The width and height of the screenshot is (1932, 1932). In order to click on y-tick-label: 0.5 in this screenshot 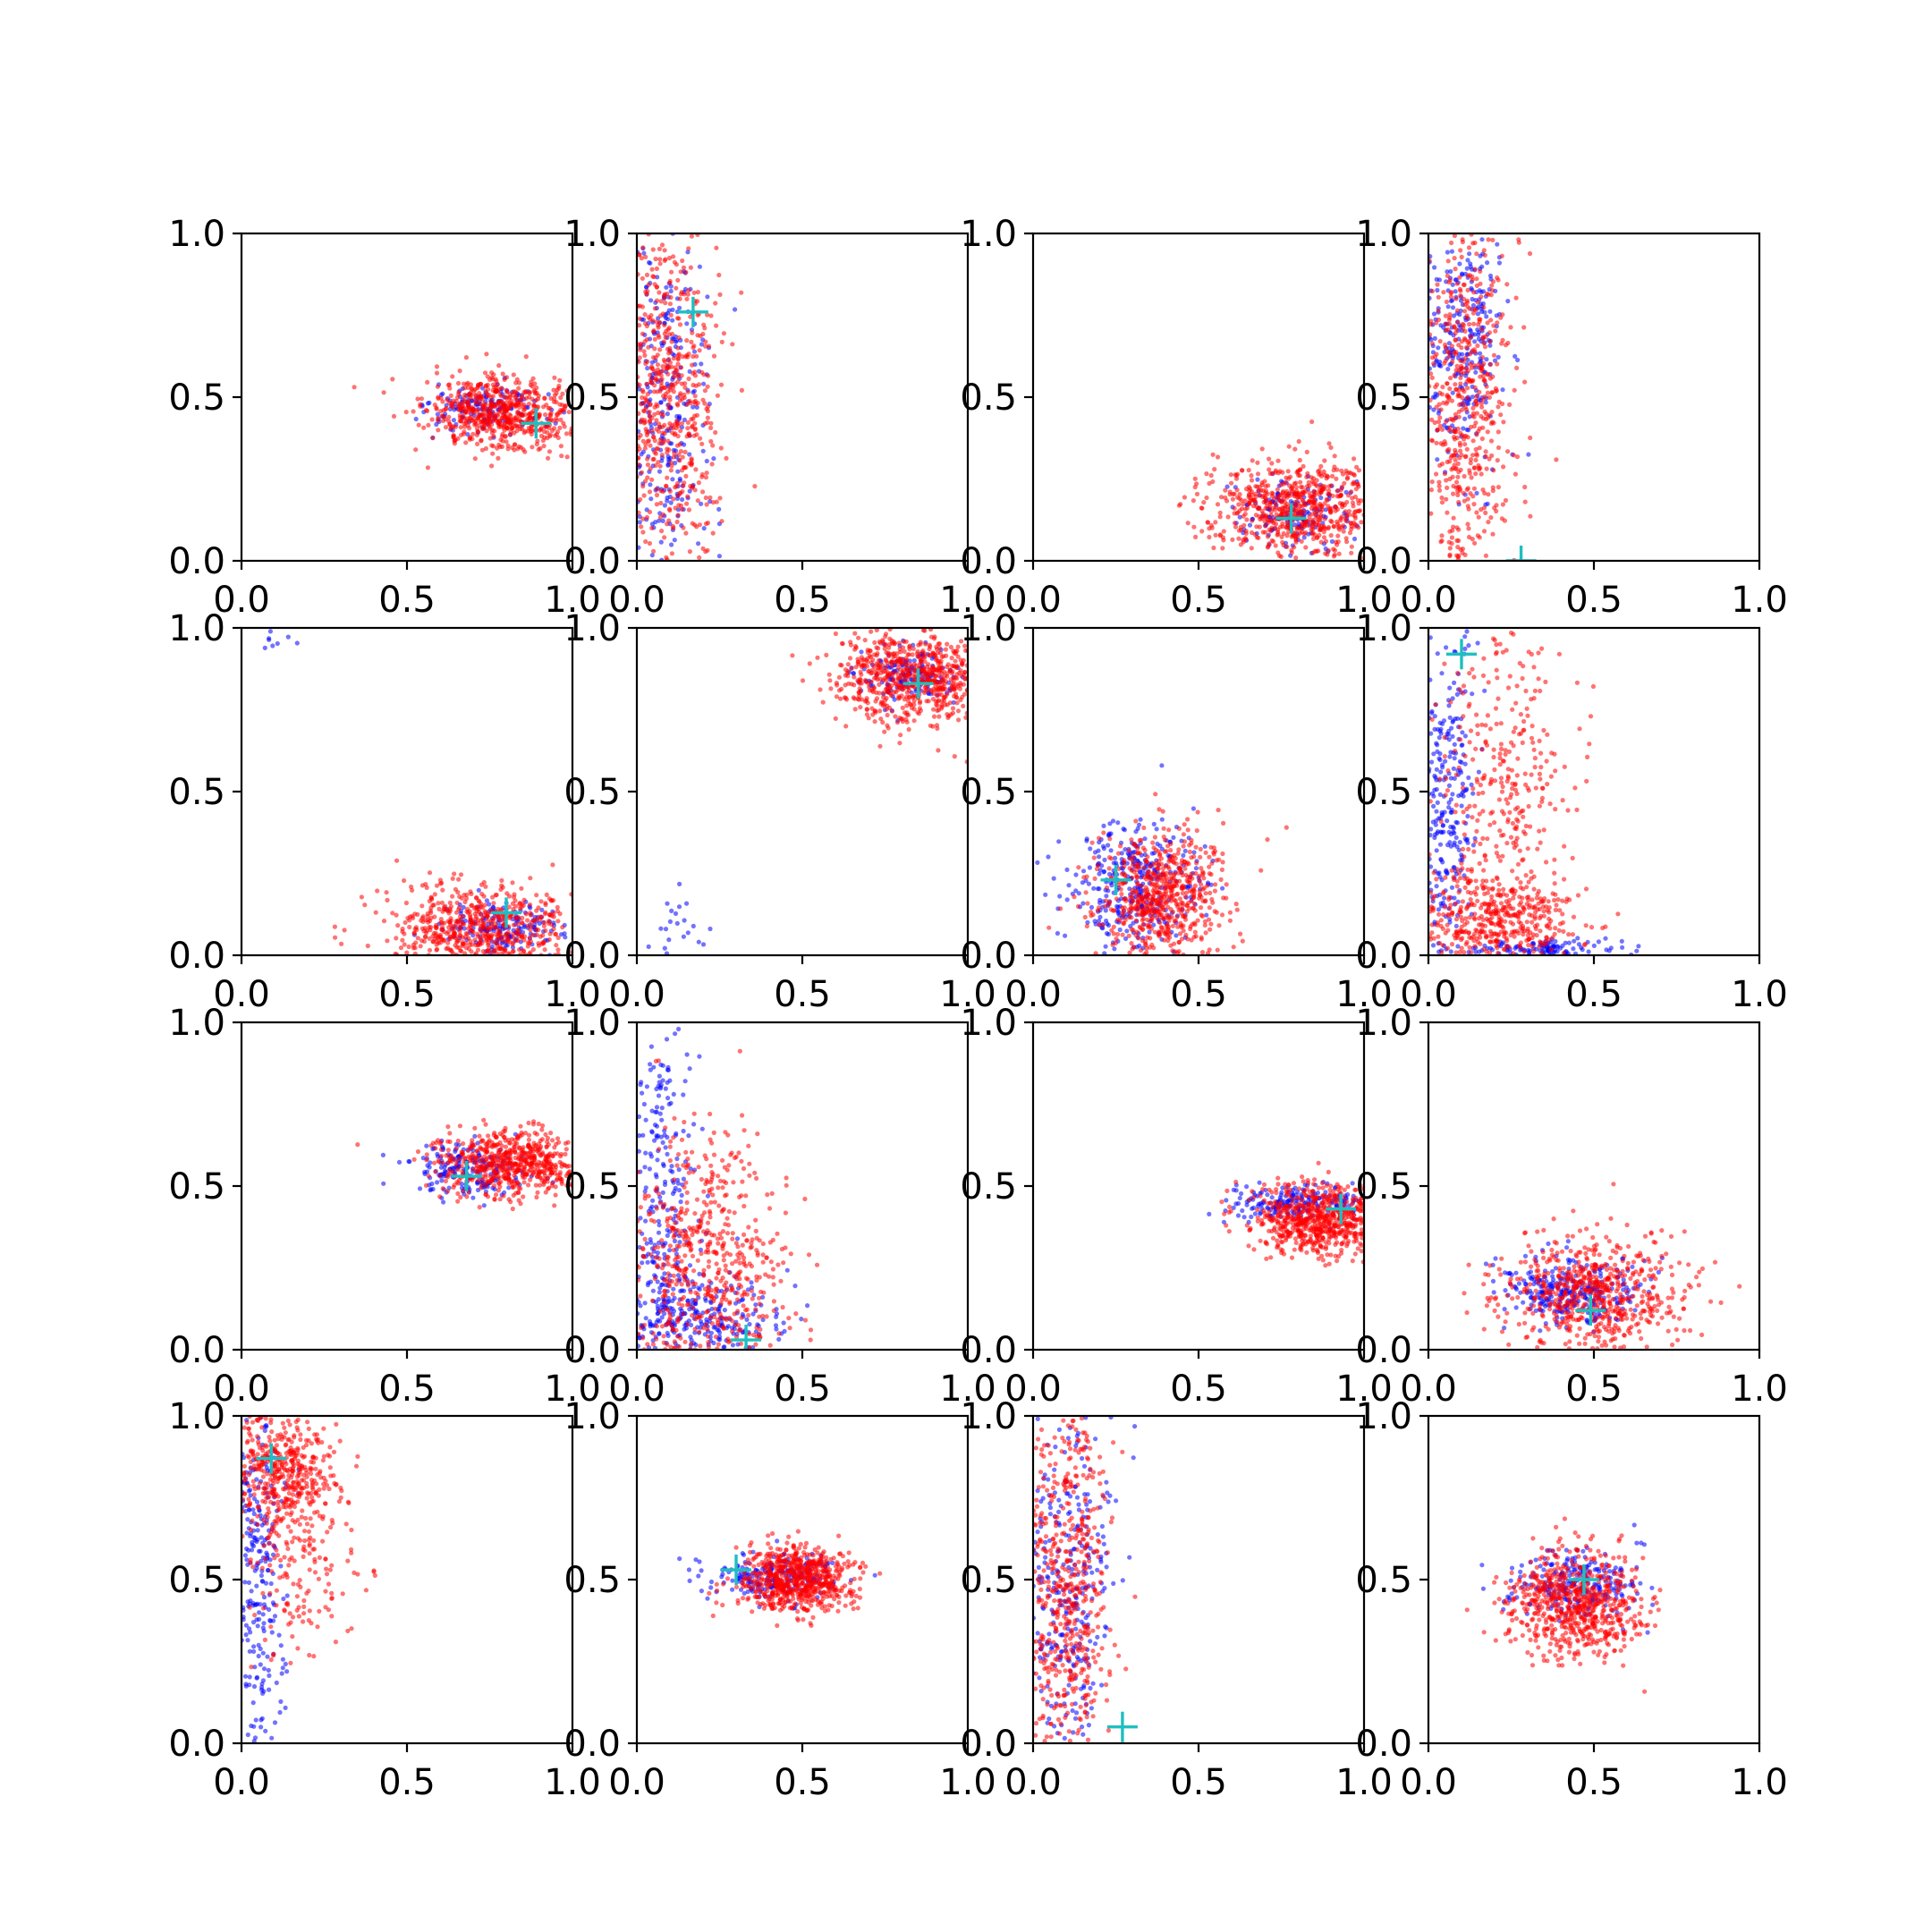, I will do `click(196, 398)`.